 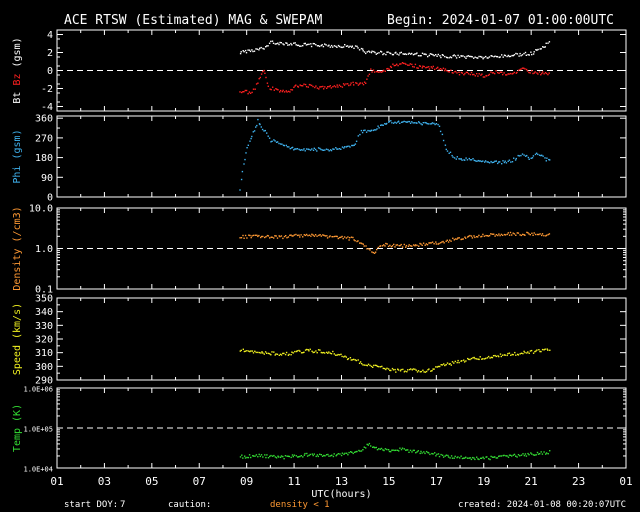 I want to click on y-axis-label-mag: Bt Bz (gsm), so click(x=17, y=70).